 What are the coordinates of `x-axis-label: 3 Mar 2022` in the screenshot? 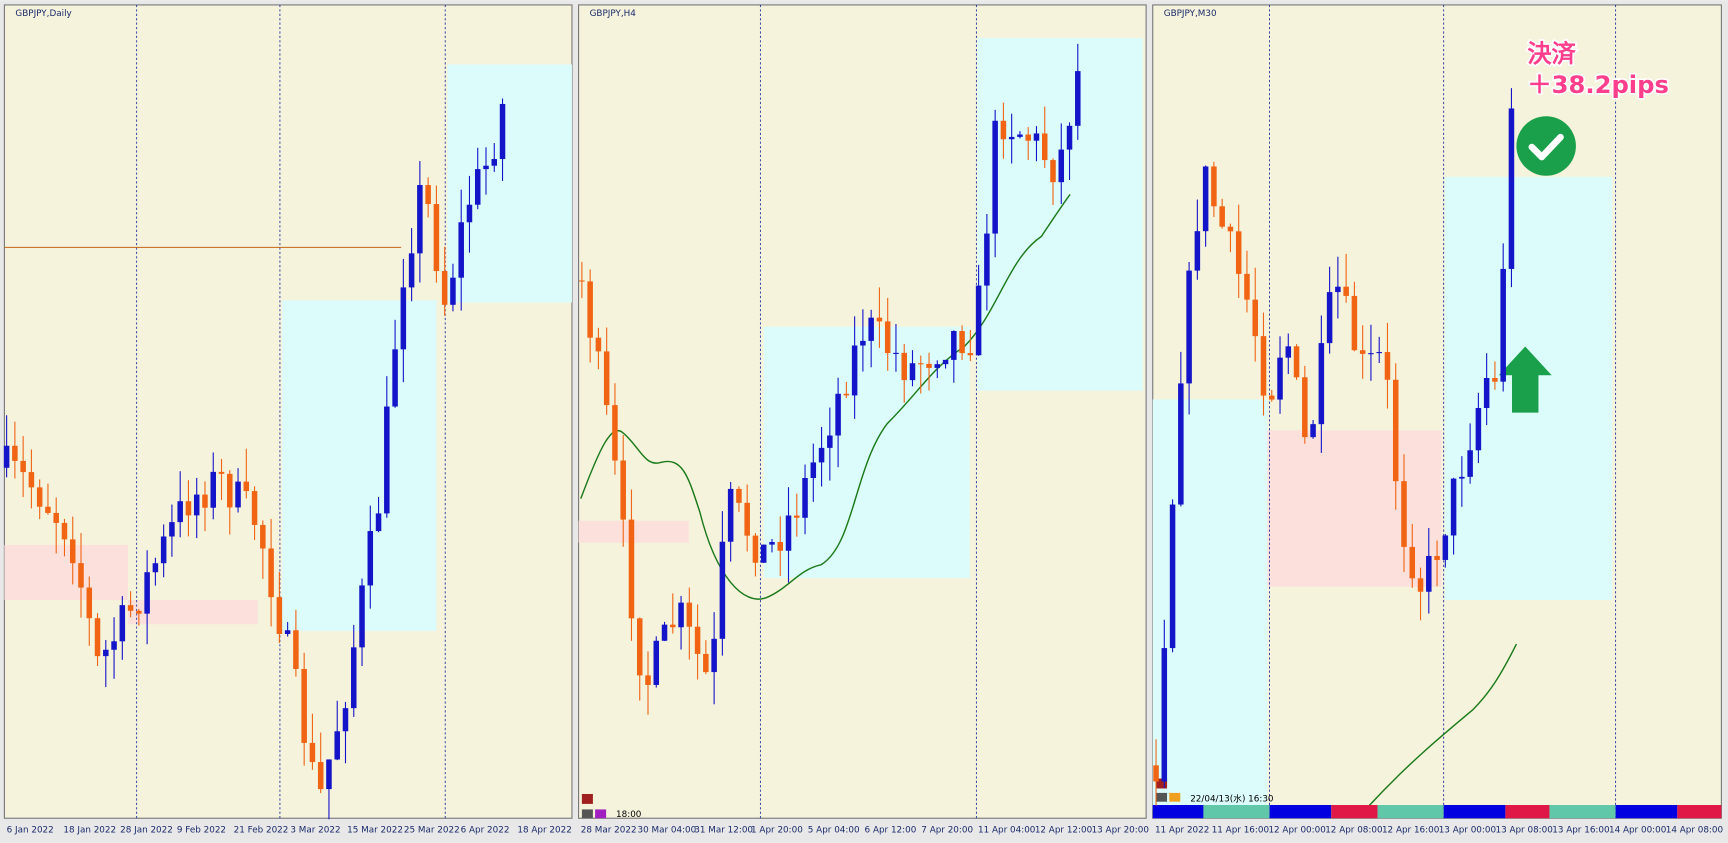 It's located at (315, 831).